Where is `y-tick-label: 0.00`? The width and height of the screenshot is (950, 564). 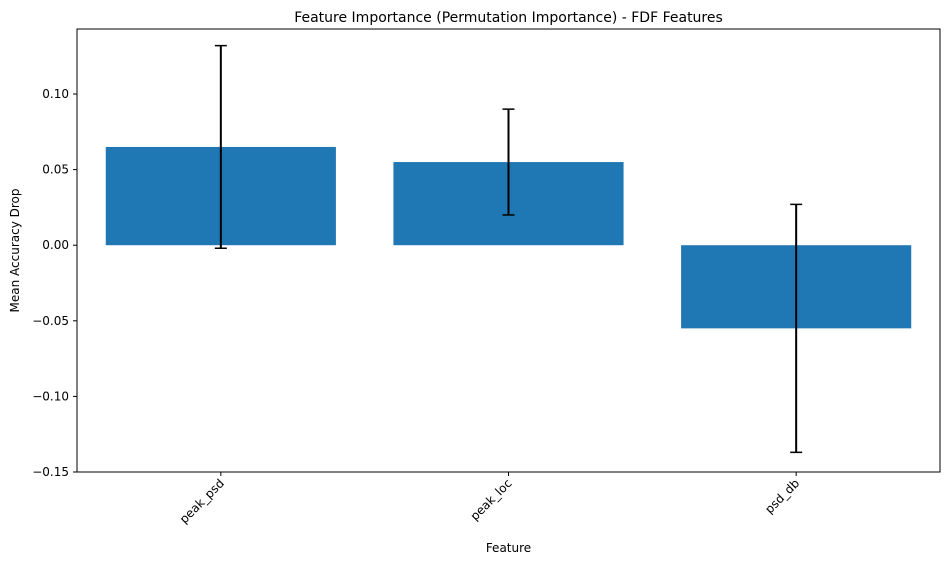 y-tick-label: 0.00 is located at coordinates (55, 245).